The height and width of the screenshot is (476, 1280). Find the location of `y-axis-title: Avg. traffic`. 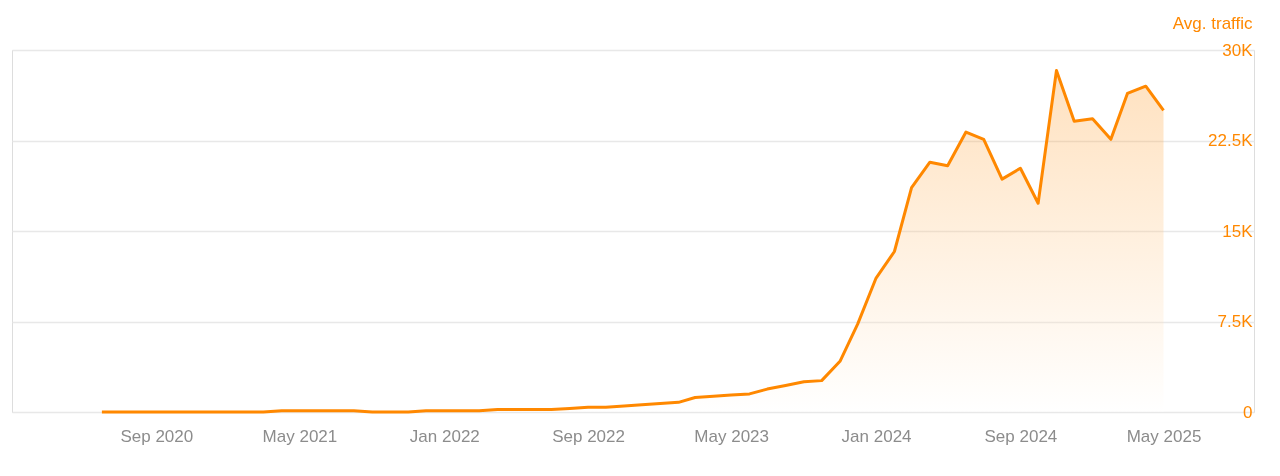

y-axis-title: Avg. traffic is located at coordinates (1212, 23).